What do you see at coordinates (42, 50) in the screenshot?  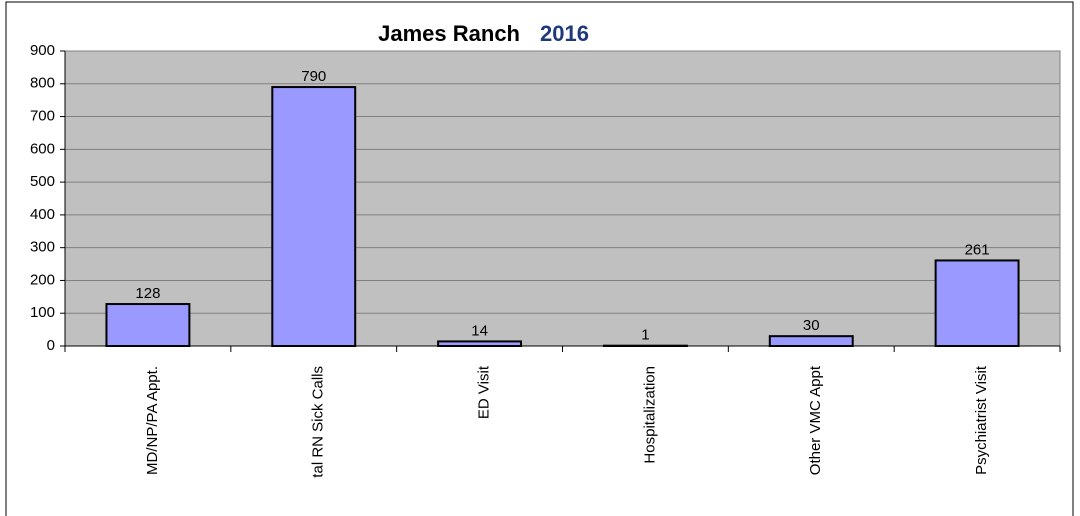 I see `y-tick-label: 900` at bounding box center [42, 50].